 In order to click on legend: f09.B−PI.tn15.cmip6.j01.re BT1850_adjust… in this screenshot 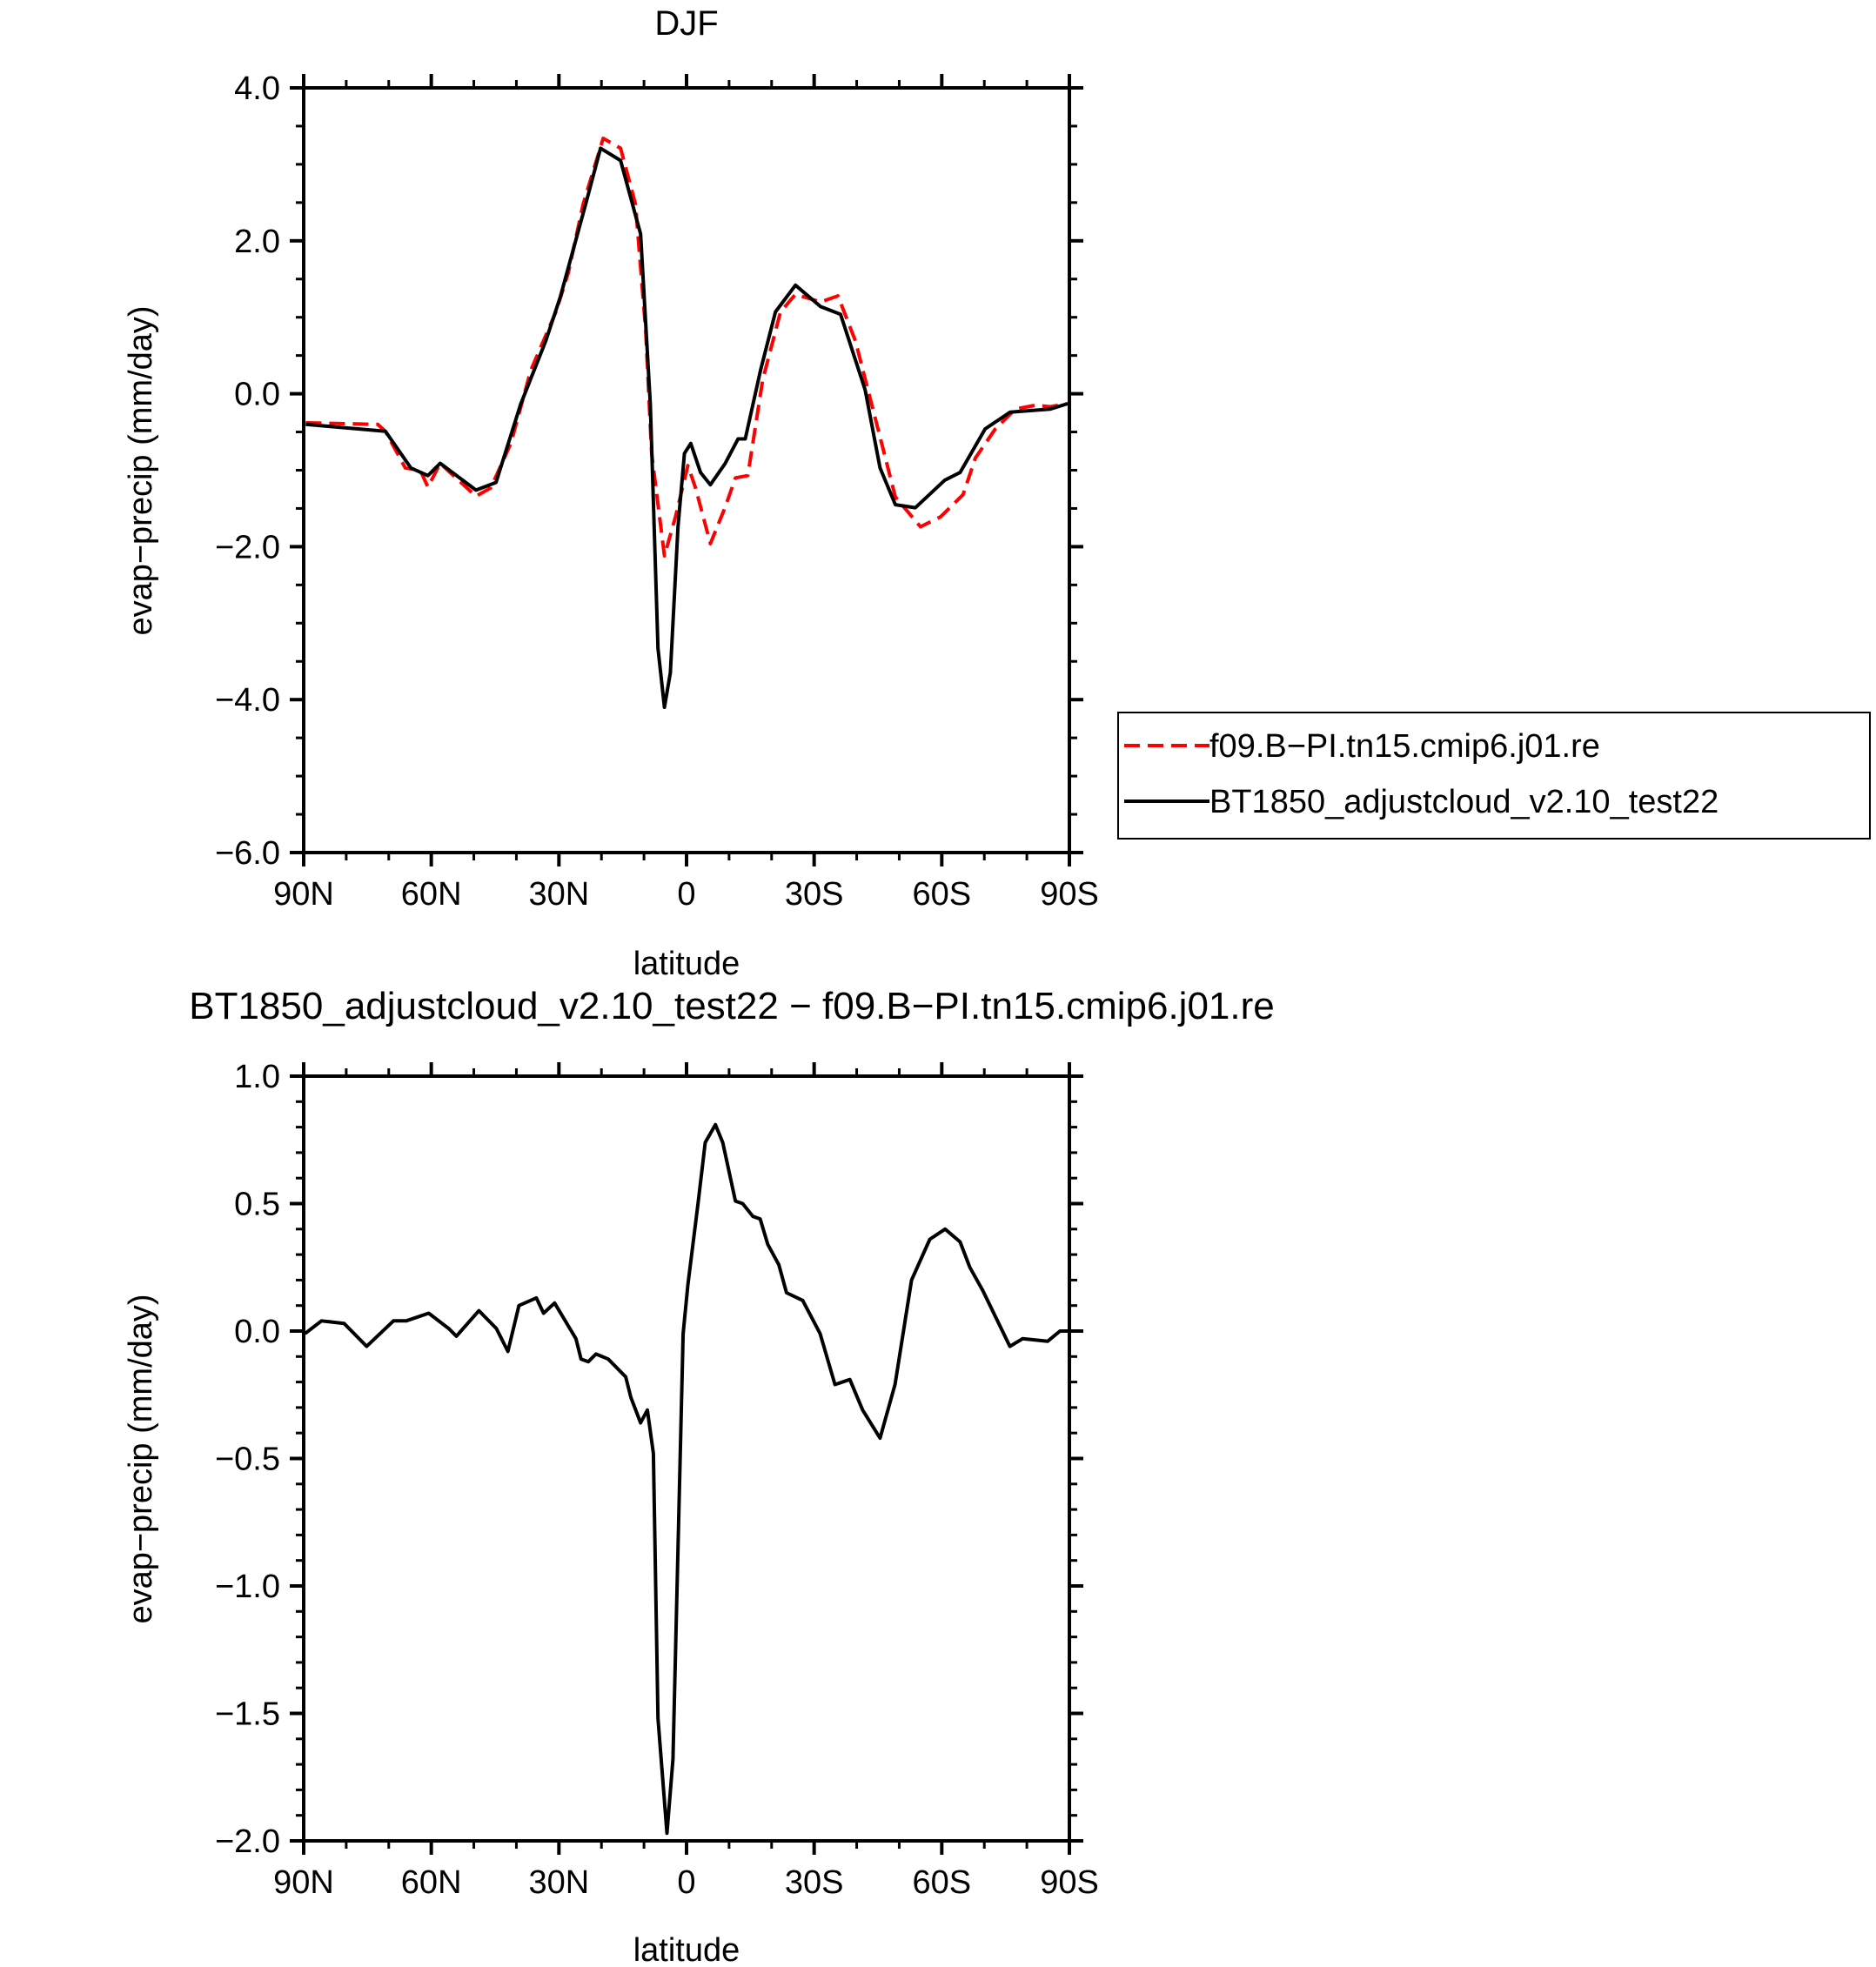, I will do `click(1494, 776)`.